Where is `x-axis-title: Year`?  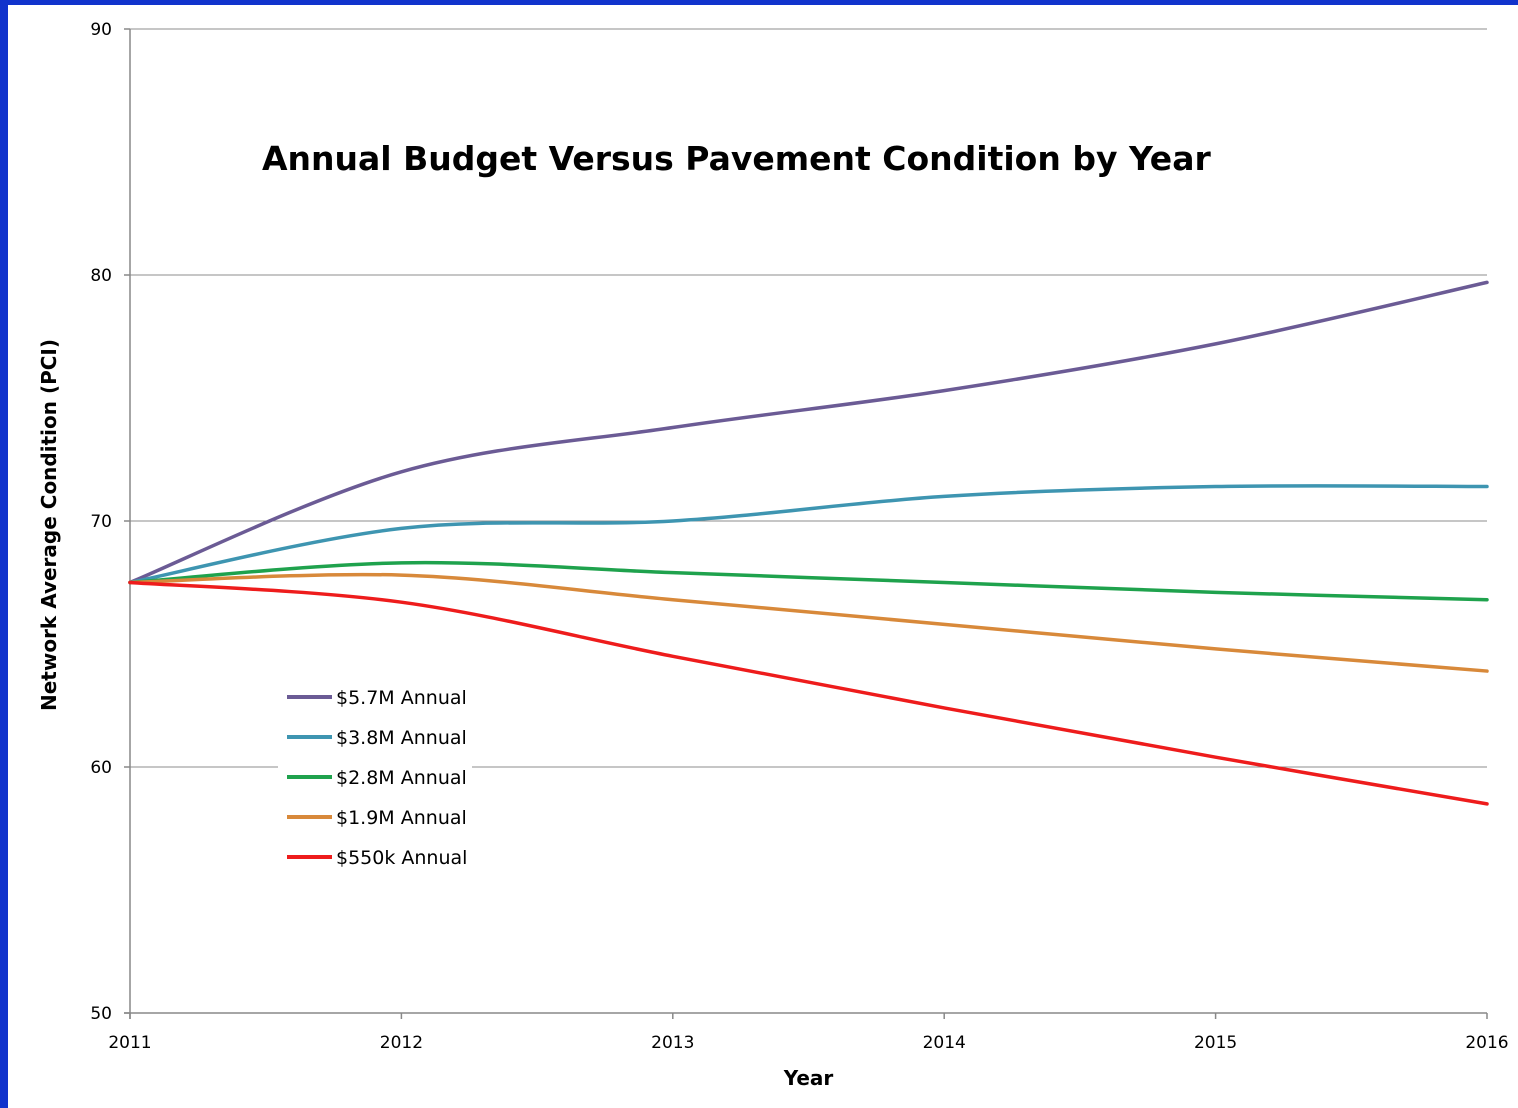
x-axis-title: Year is located at coordinates (808, 1078).